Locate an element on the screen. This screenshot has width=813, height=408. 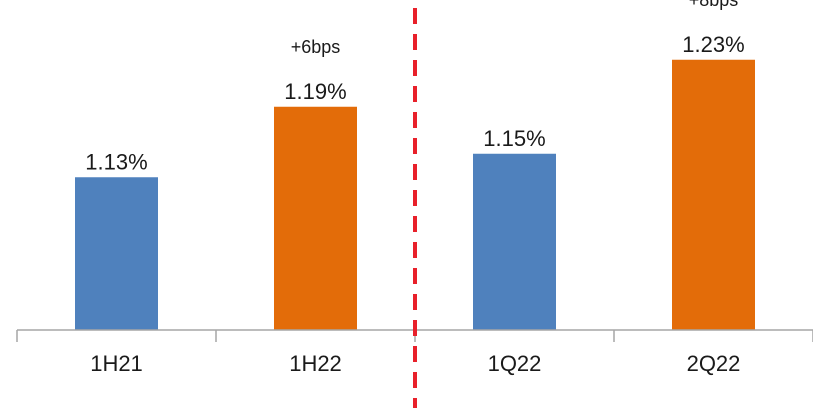
category-label-1h22: 1H22 is located at coordinates (315, 363).